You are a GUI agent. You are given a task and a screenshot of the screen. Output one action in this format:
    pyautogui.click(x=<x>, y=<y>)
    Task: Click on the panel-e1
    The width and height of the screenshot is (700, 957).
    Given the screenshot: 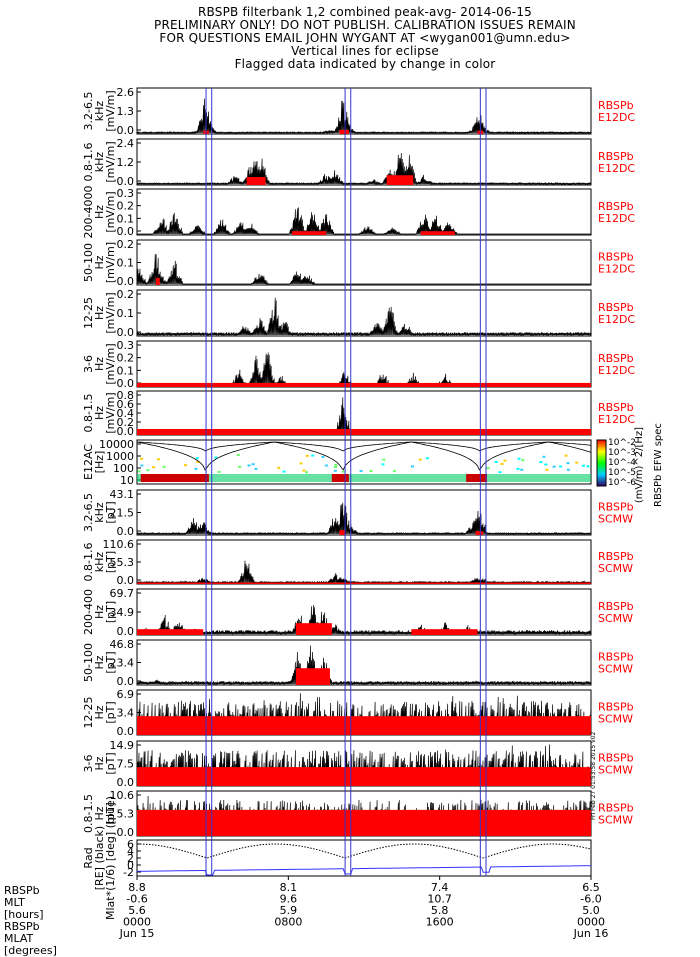 What is the action you would take?
    pyautogui.click(x=364, y=111)
    